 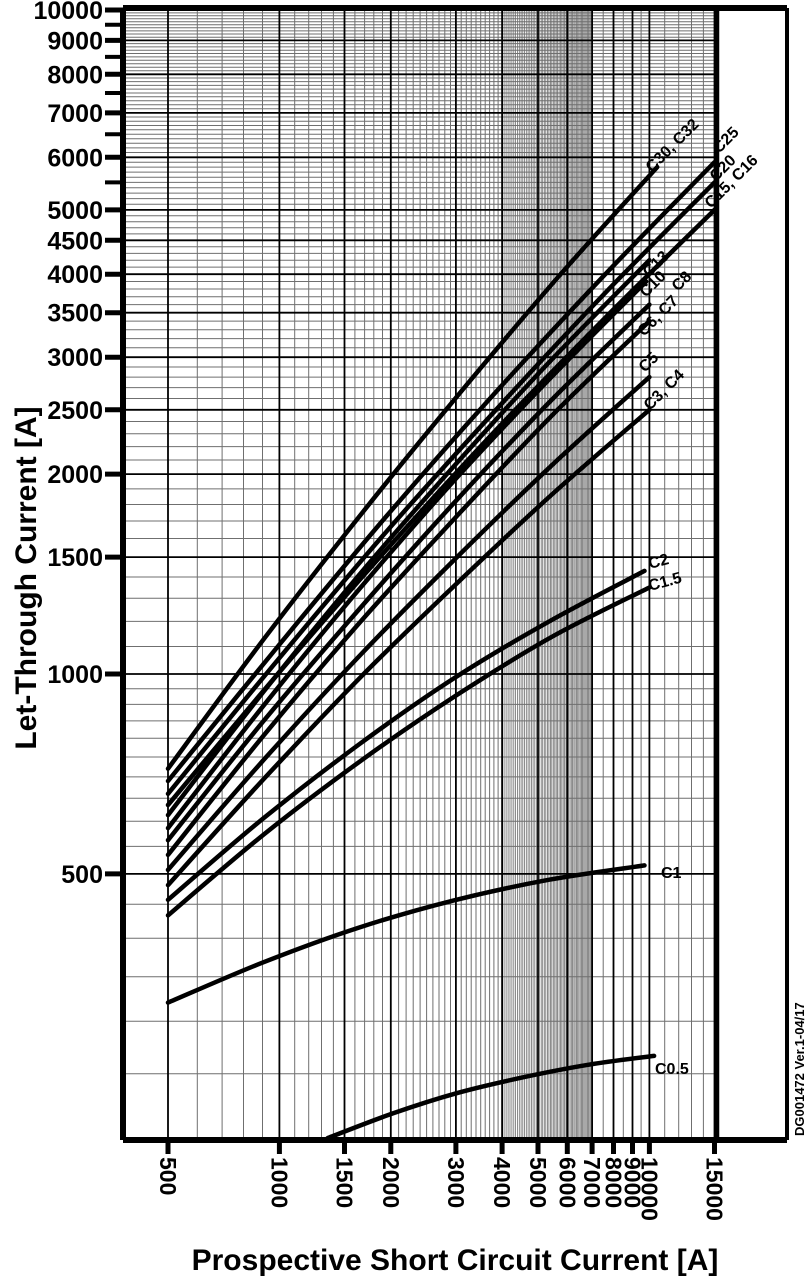 What do you see at coordinates (671, 873) in the screenshot?
I see `curve-label-c1: C1` at bounding box center [671, 873].